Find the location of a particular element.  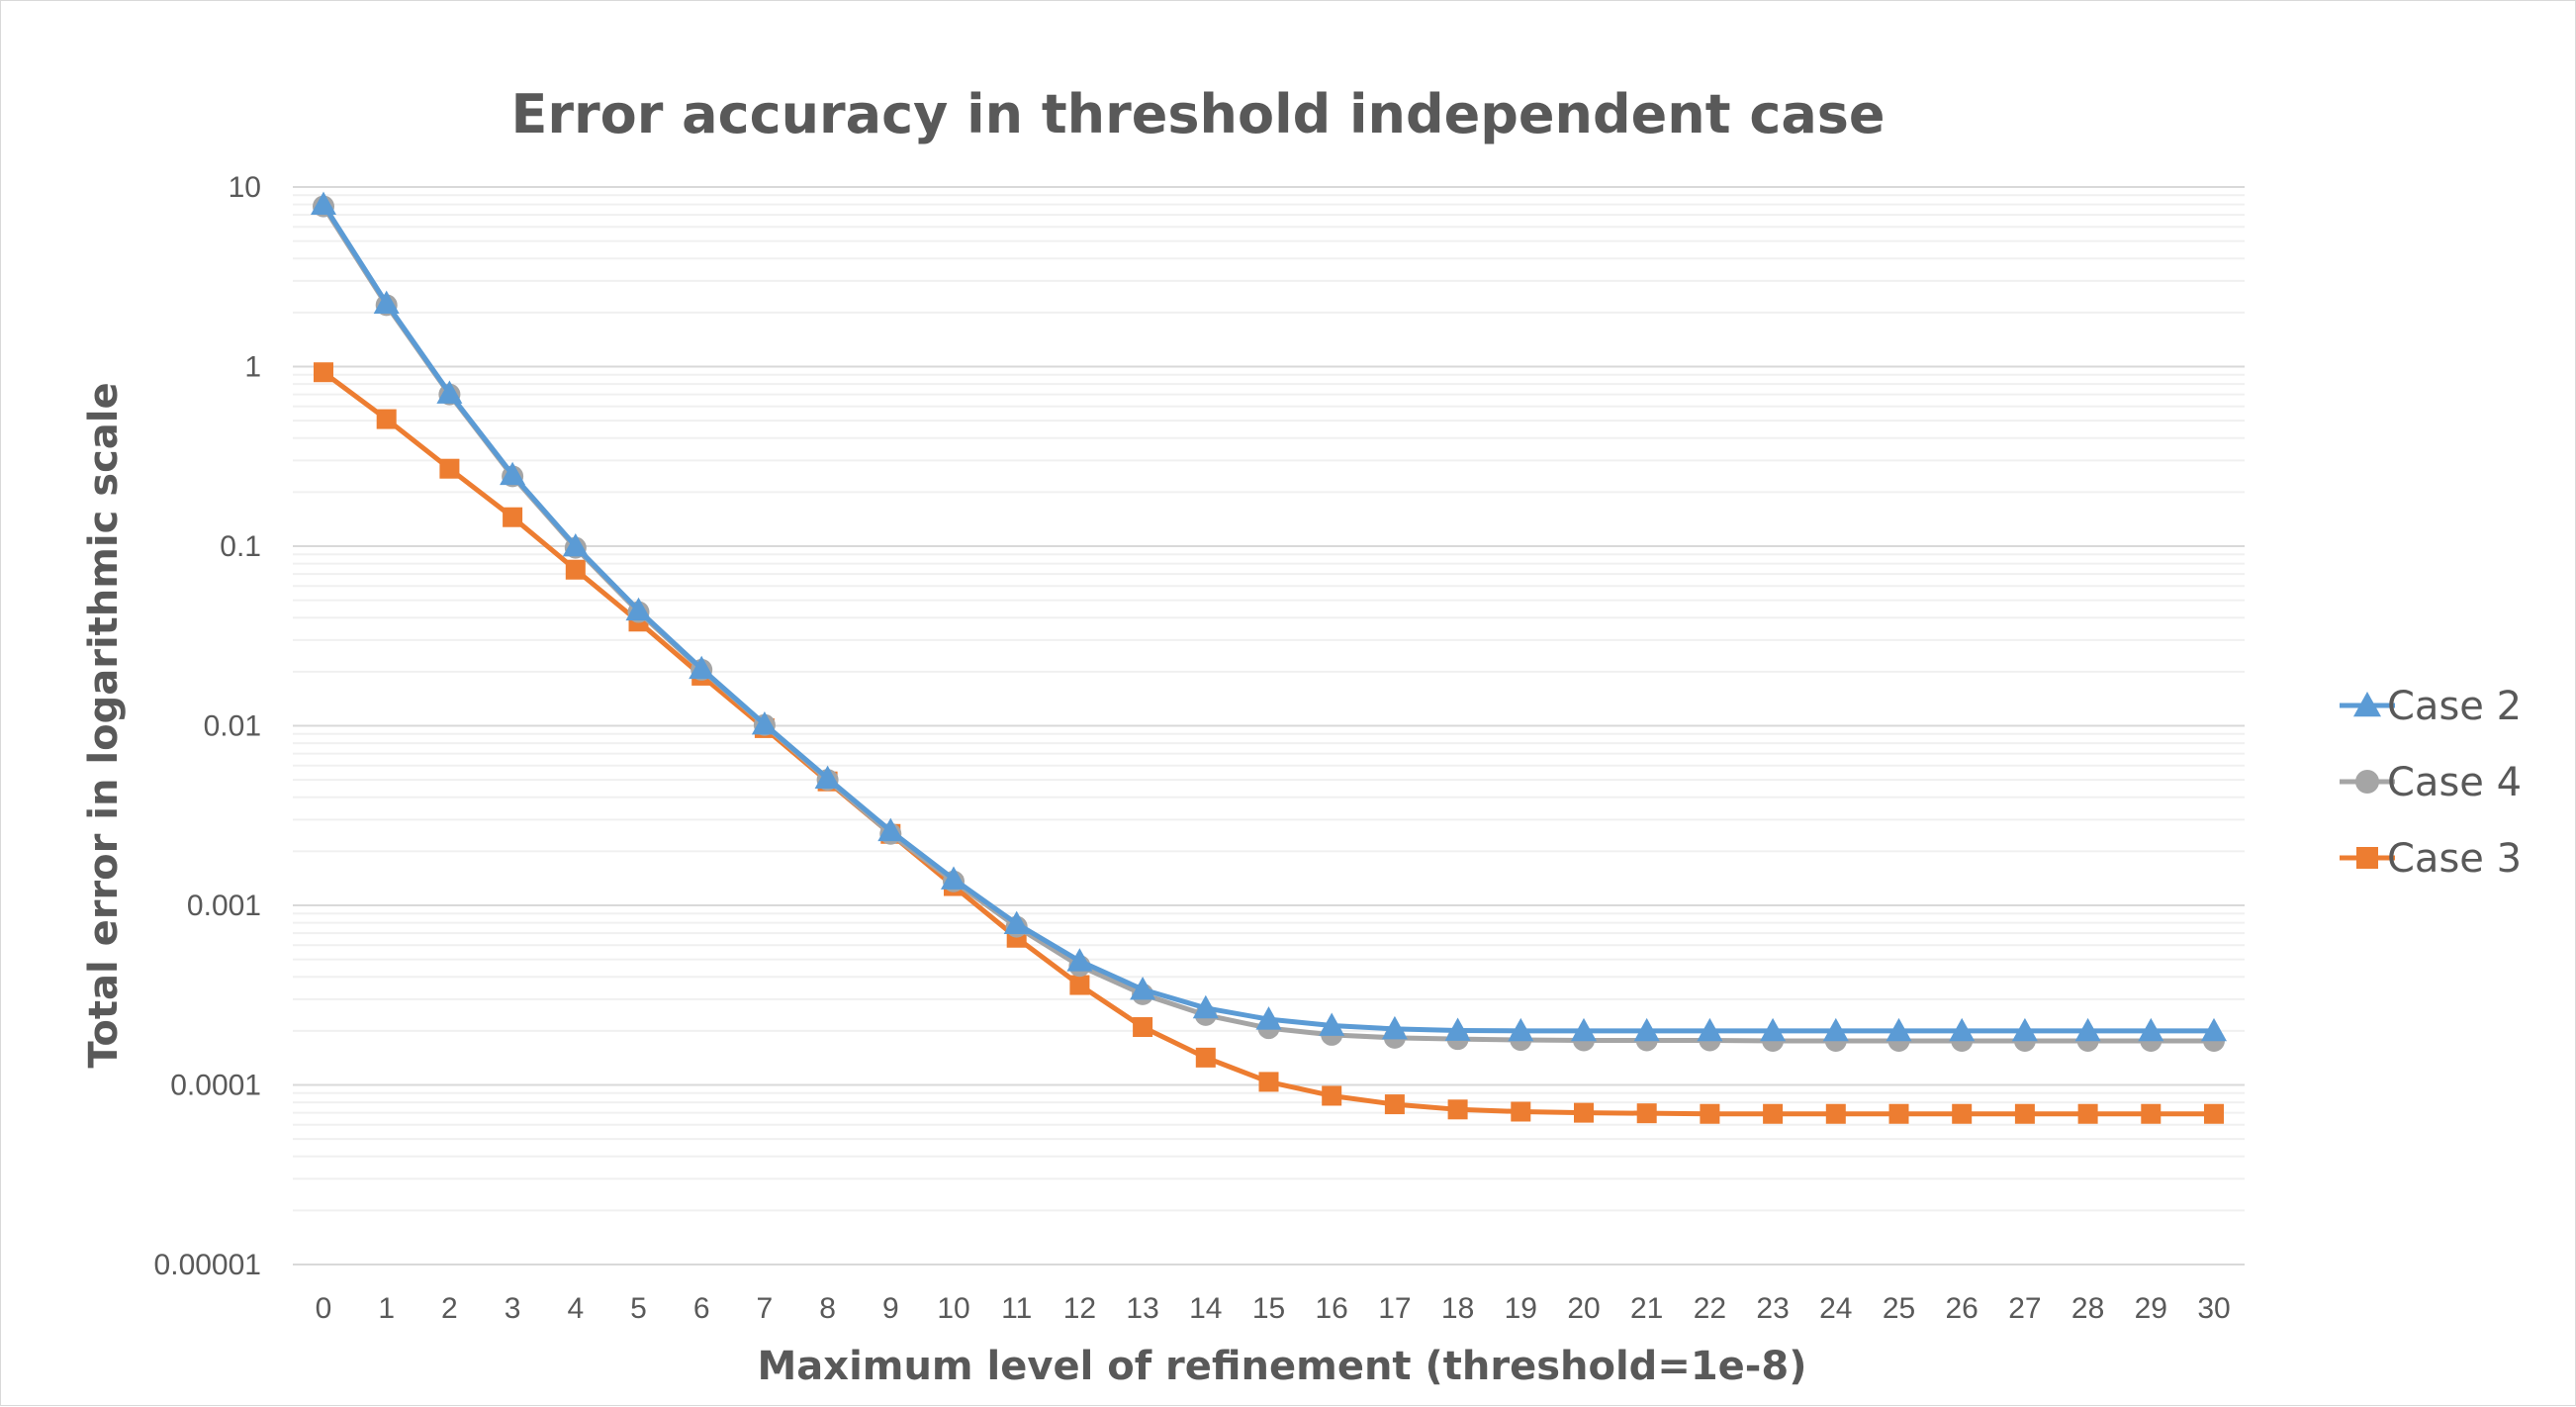

y-tick-label: 0.1 is located at coordinates (241, 546).